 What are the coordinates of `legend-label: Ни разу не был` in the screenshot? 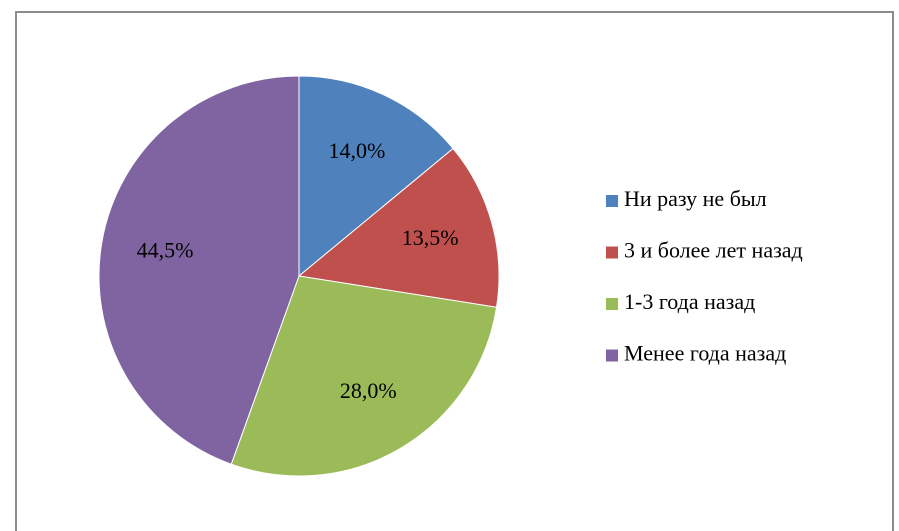 It's located at (695, 198).